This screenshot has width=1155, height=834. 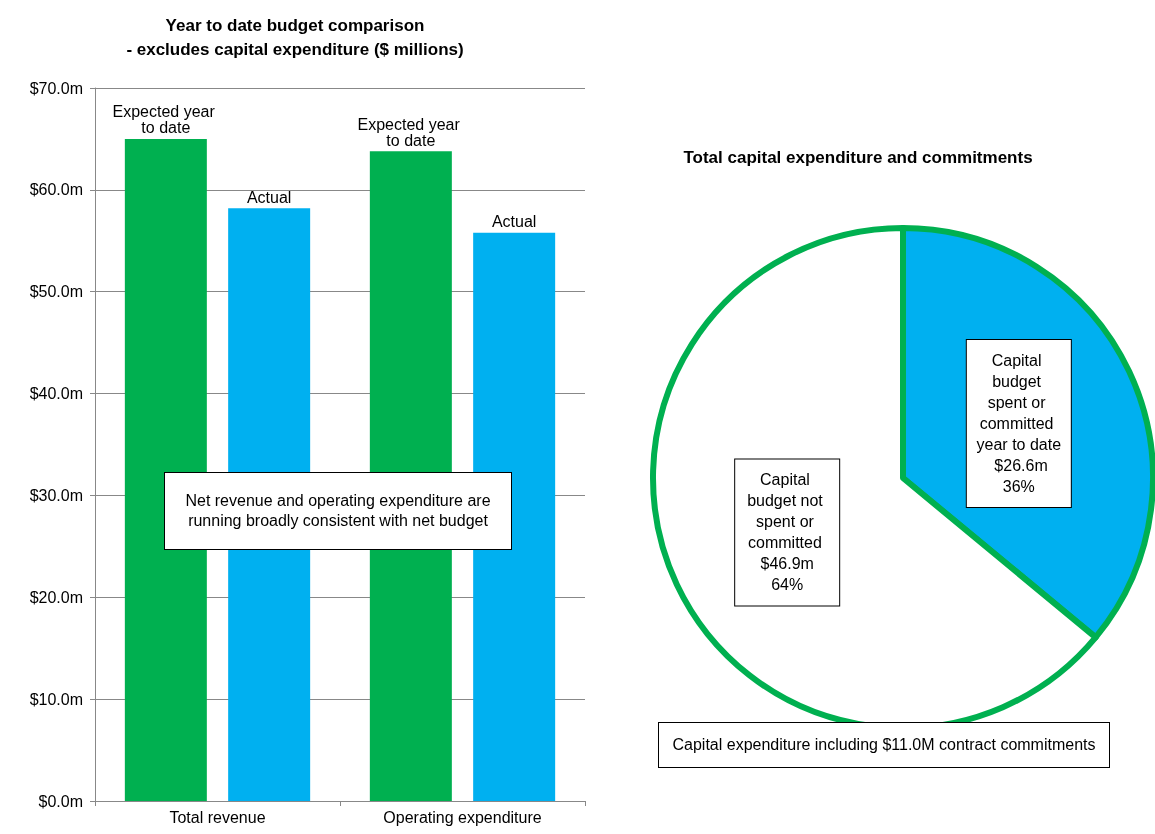 What do you see at coordinates (858, 157) in the screenshot?
I see `chart-title: Total capital expenditure and commitments` at bounding box center [858, 157].